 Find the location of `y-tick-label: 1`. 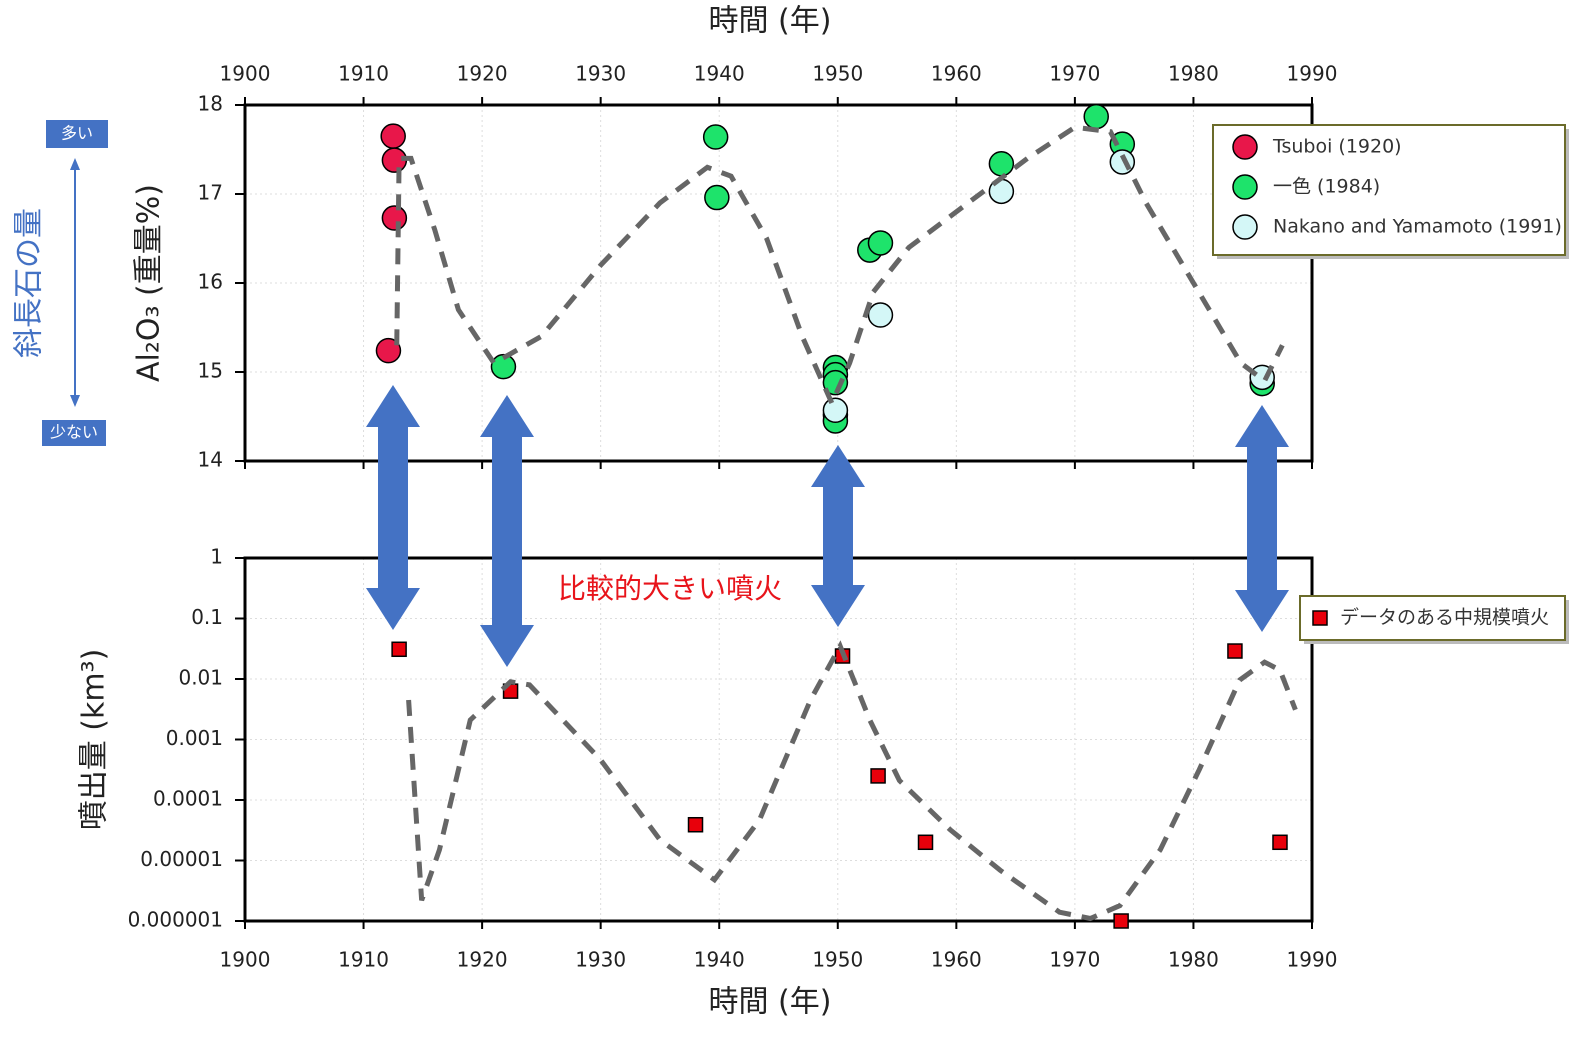

y-tick-label: 1 is located at coordinates (216, 557).